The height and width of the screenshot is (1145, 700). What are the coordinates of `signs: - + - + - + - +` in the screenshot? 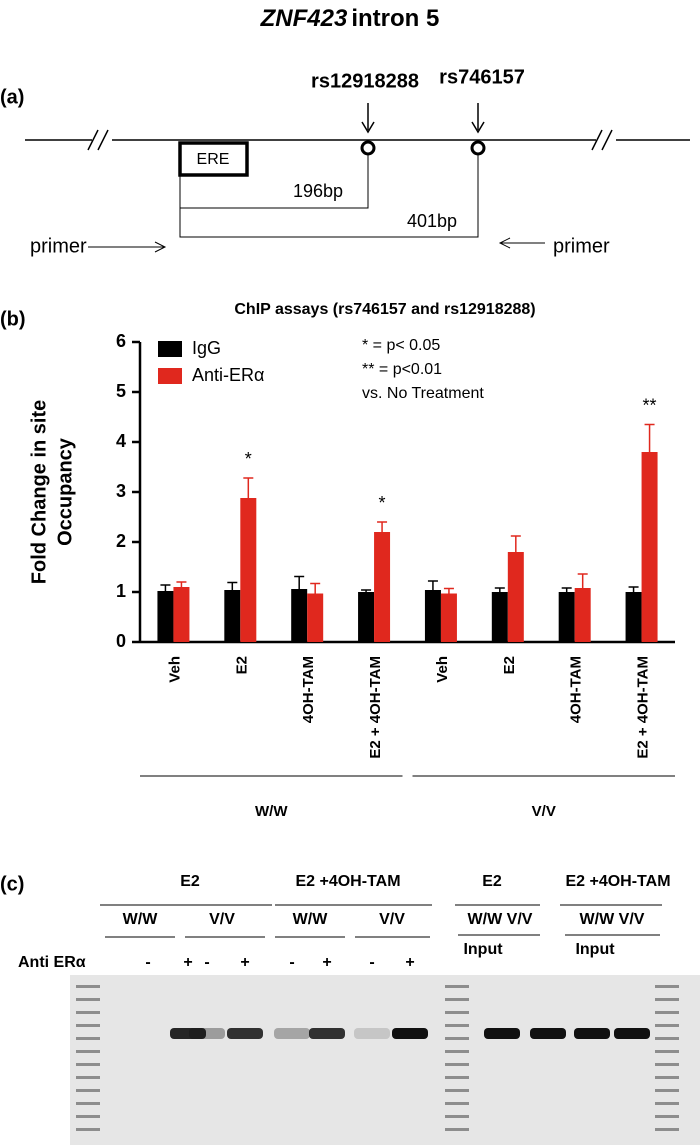 It's located at (279, 962).